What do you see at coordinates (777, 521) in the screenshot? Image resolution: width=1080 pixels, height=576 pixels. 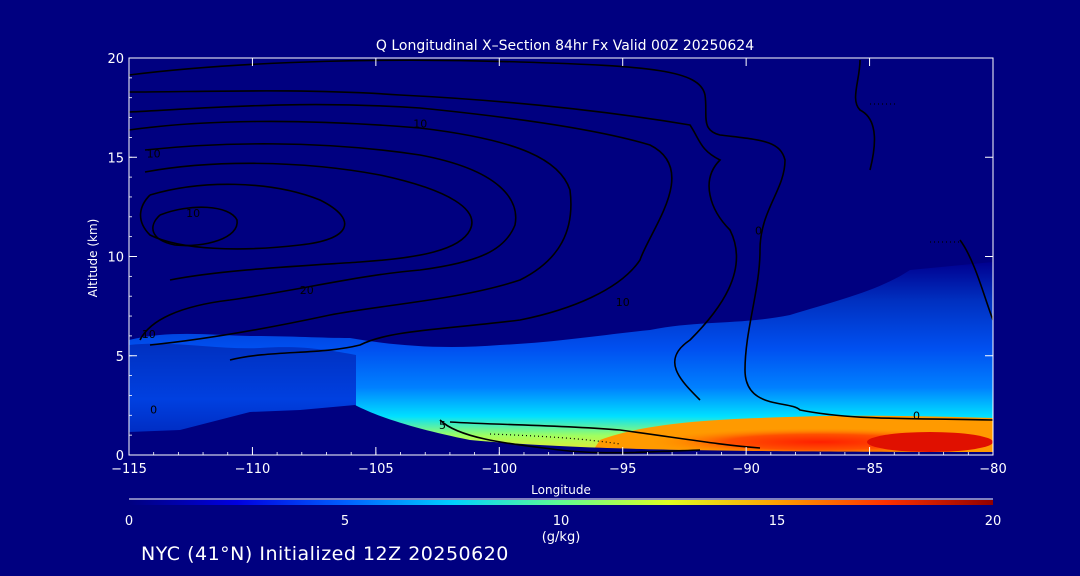 I see `colorbar-tick-label: 15` at bounding box center [777, 521].